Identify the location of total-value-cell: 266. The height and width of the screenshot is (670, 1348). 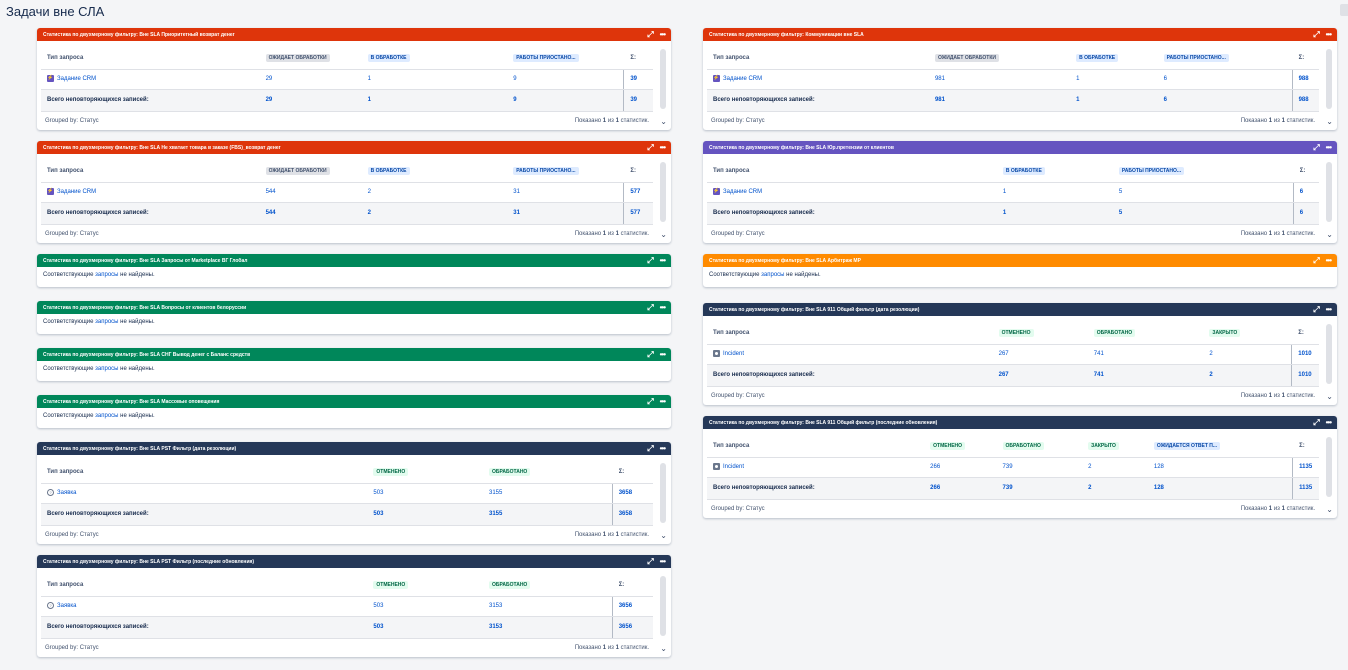
(960, 488).